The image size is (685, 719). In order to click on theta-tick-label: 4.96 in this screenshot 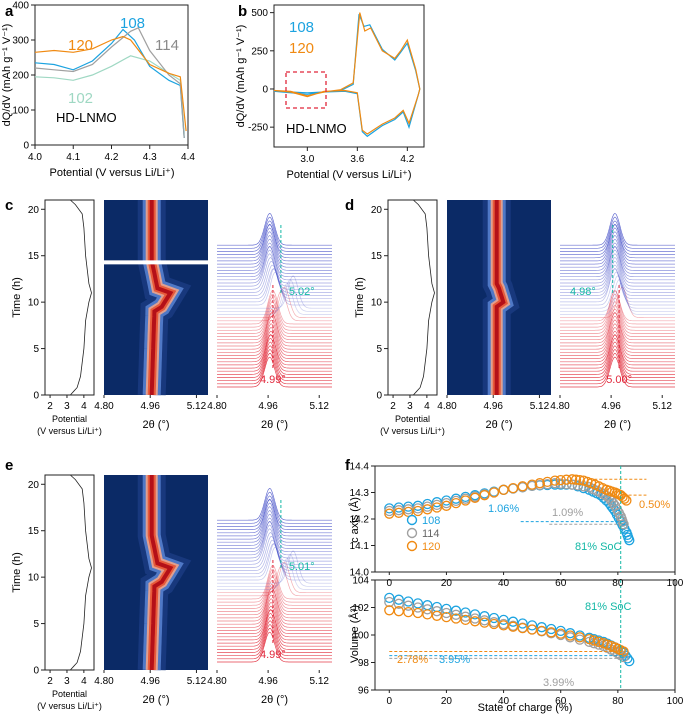, I will do `click(611, 406)`.